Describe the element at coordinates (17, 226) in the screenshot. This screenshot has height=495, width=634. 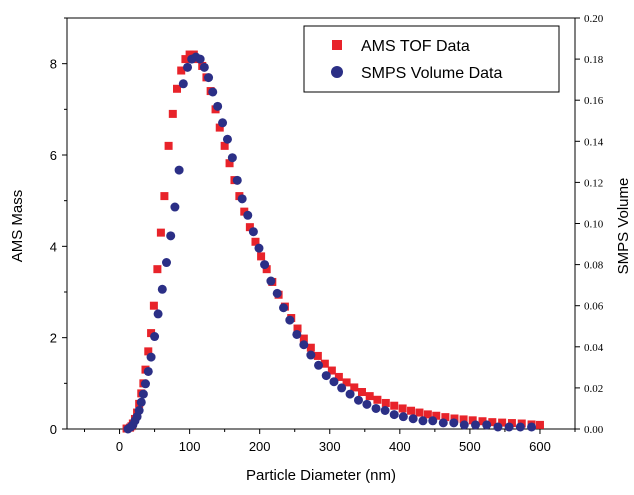
I see `left-y-axis-label: AMS Mass` at that location.